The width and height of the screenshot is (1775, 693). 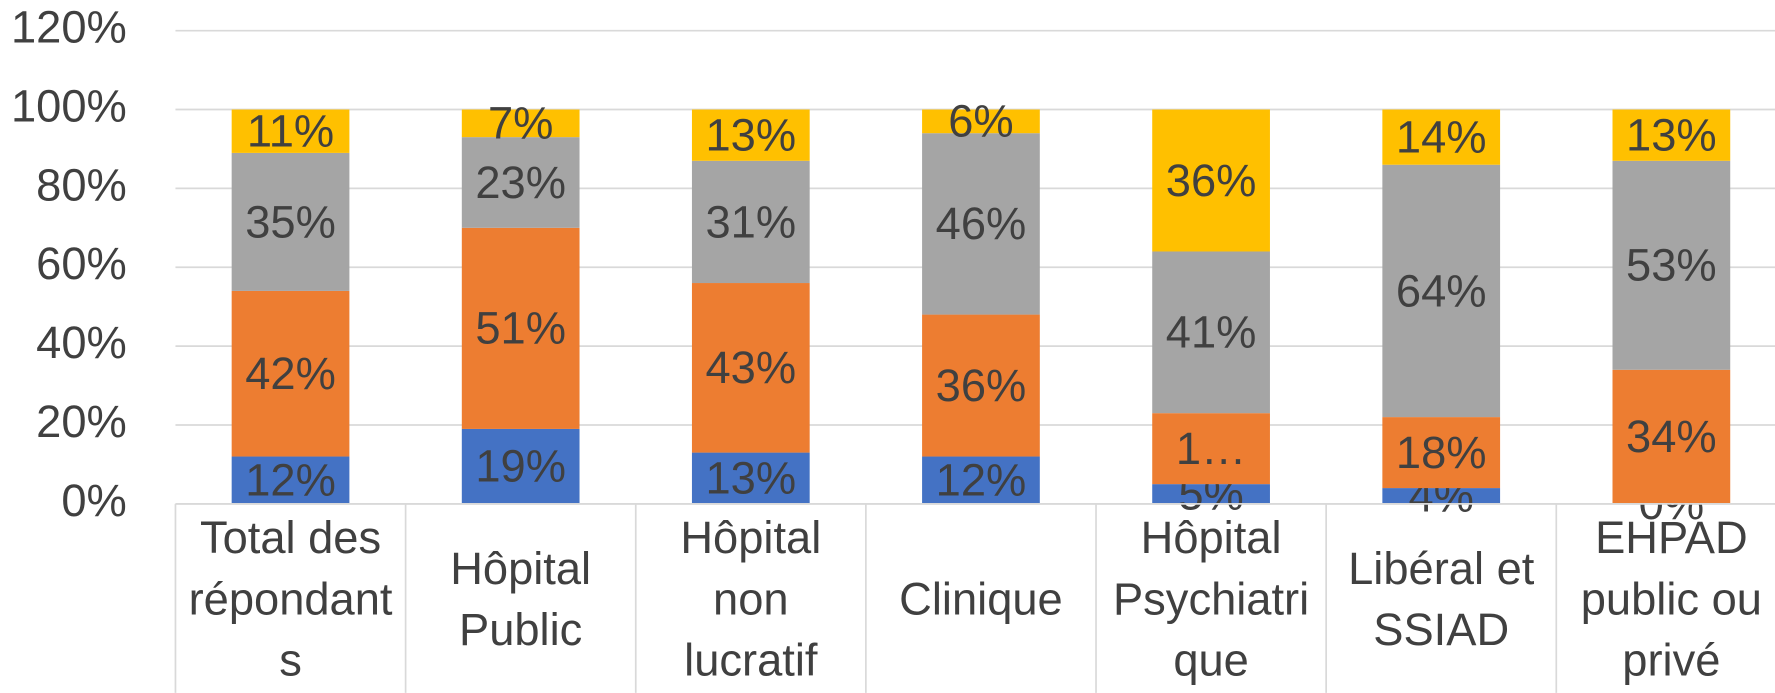 I want to click on y-tick-label: 100%, so click(x=69, y=106).